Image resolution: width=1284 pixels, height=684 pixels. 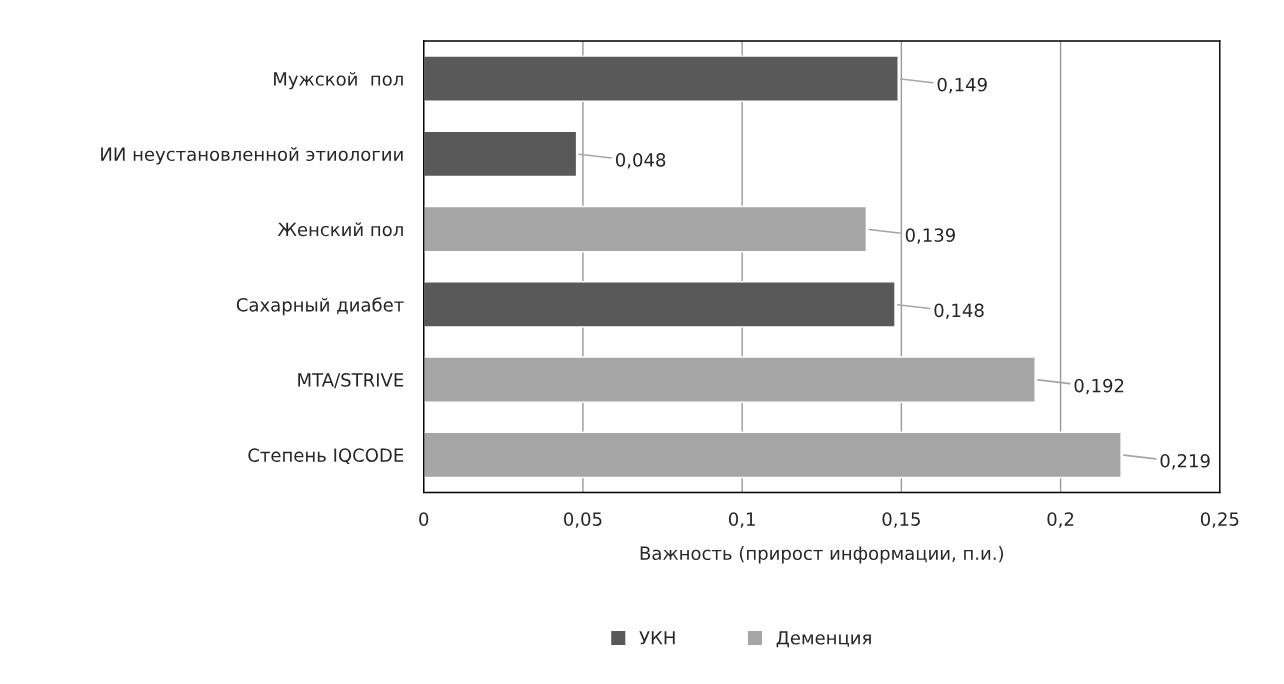 I want to click on x-tick-label: 0,05, so click(x=583, y=520).